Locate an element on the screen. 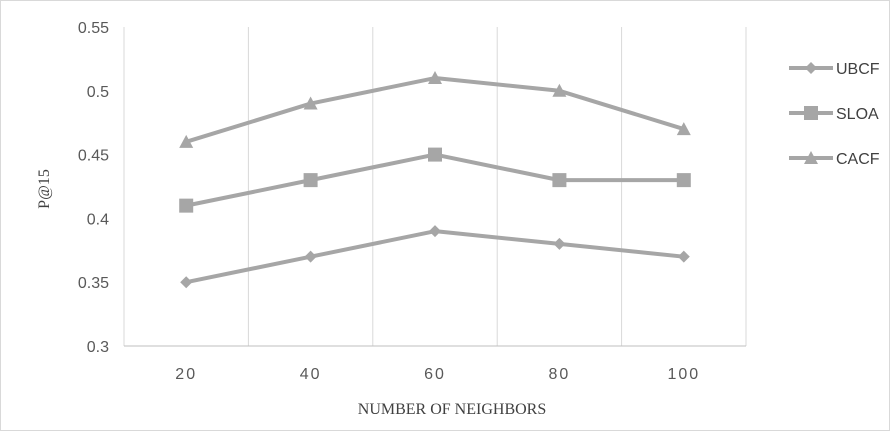 Image resolution: width=890 pixels, height=431 pixels. legend-item-ubcf: UBCF is located at coordinates (834, 69).